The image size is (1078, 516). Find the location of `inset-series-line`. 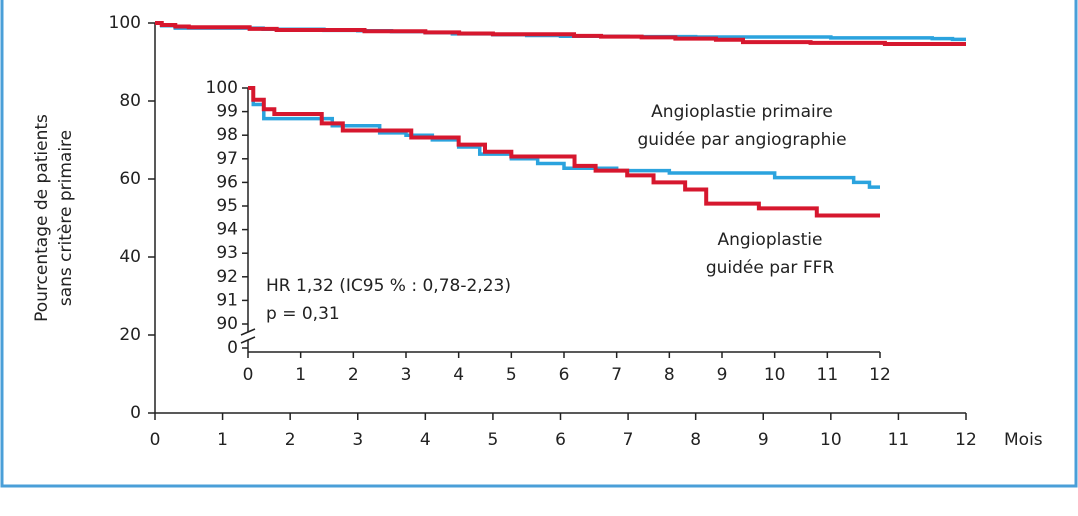

inset-series-line is located at coordinates (564, 152).